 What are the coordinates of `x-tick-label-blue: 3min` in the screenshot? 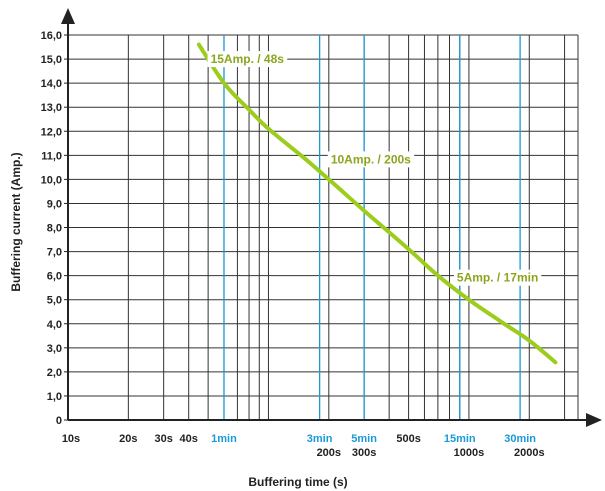 It's located at (320, 439).